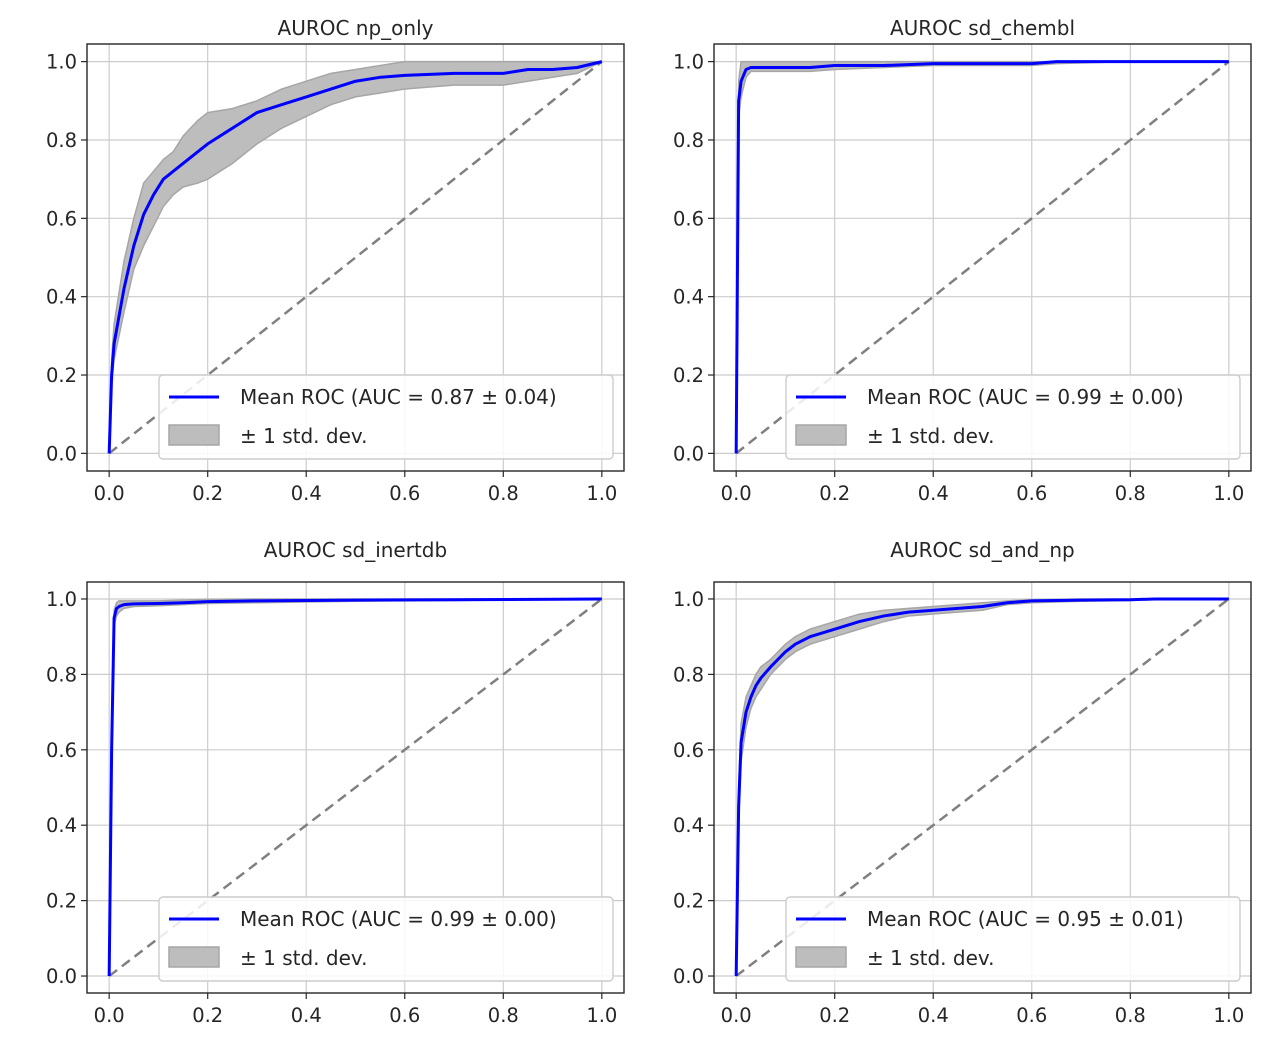 The image size is (1276, 1063). Describe the element at coordinates (398, 397) in the screenshot. I see `legend-label-mean-roc: Mean ROC (AUC = 0.87 ± 0.04)` at that location.